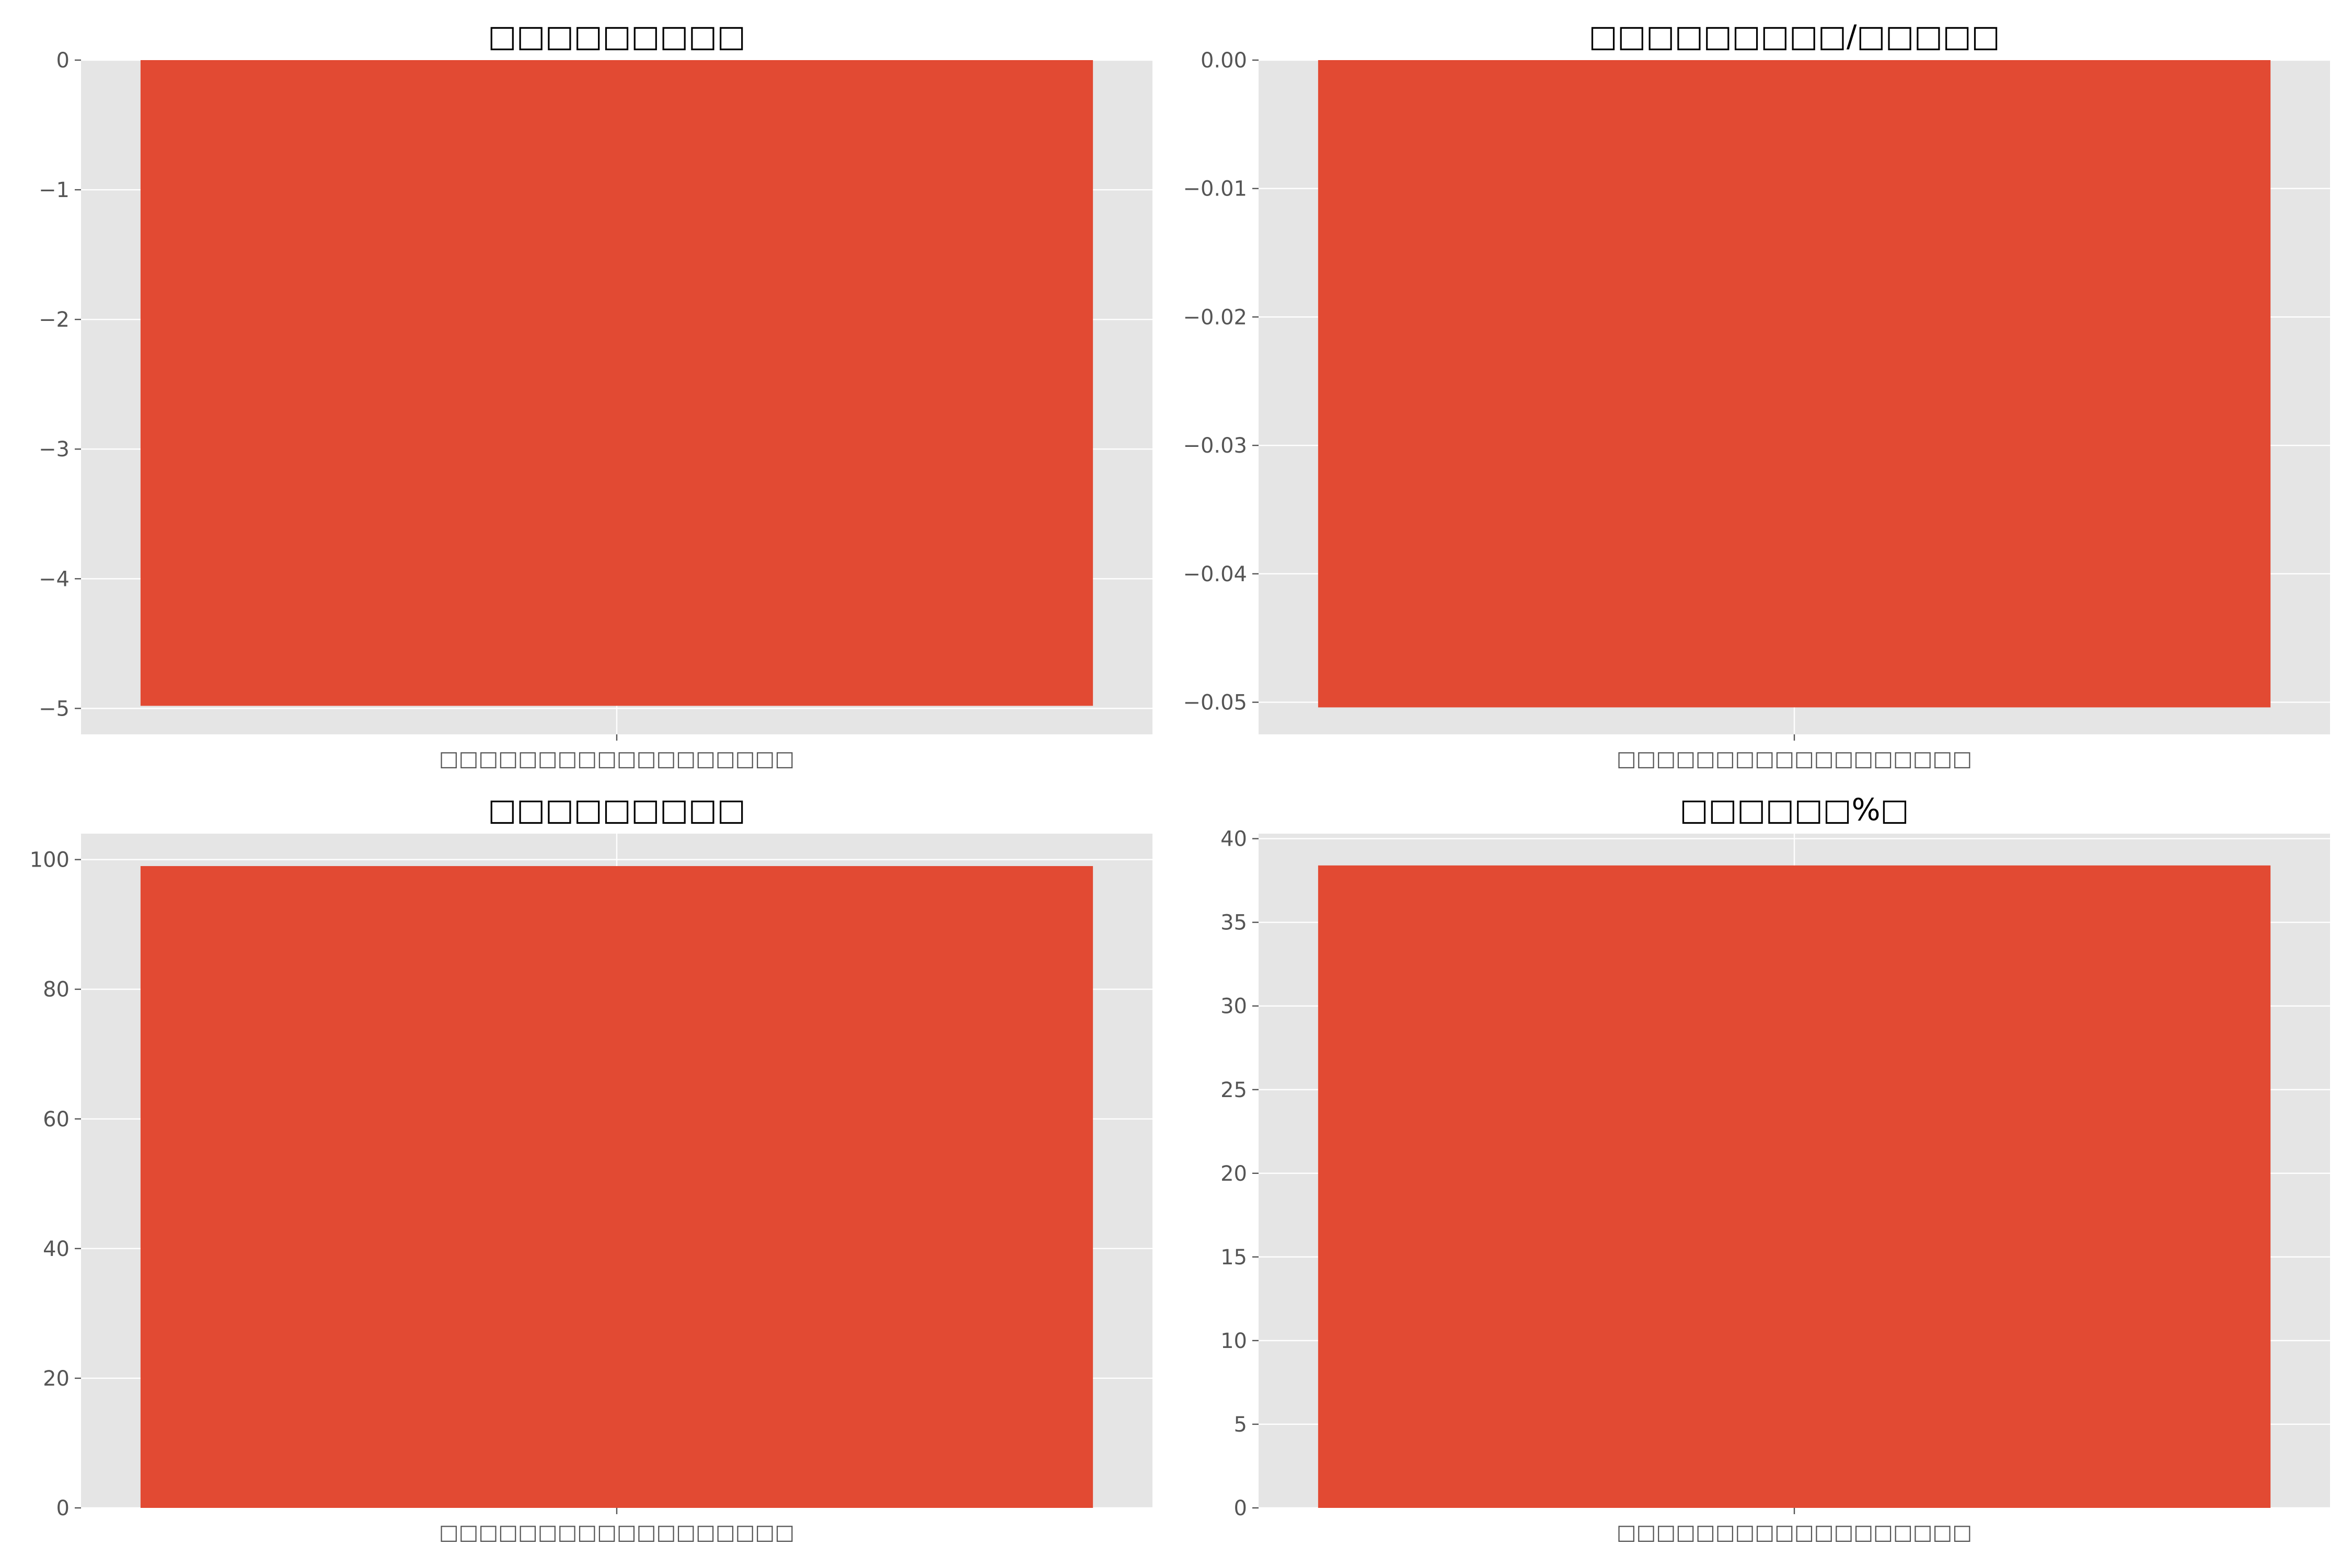  I want to click on y-tick-label: 0.00, so click(1224, 61).